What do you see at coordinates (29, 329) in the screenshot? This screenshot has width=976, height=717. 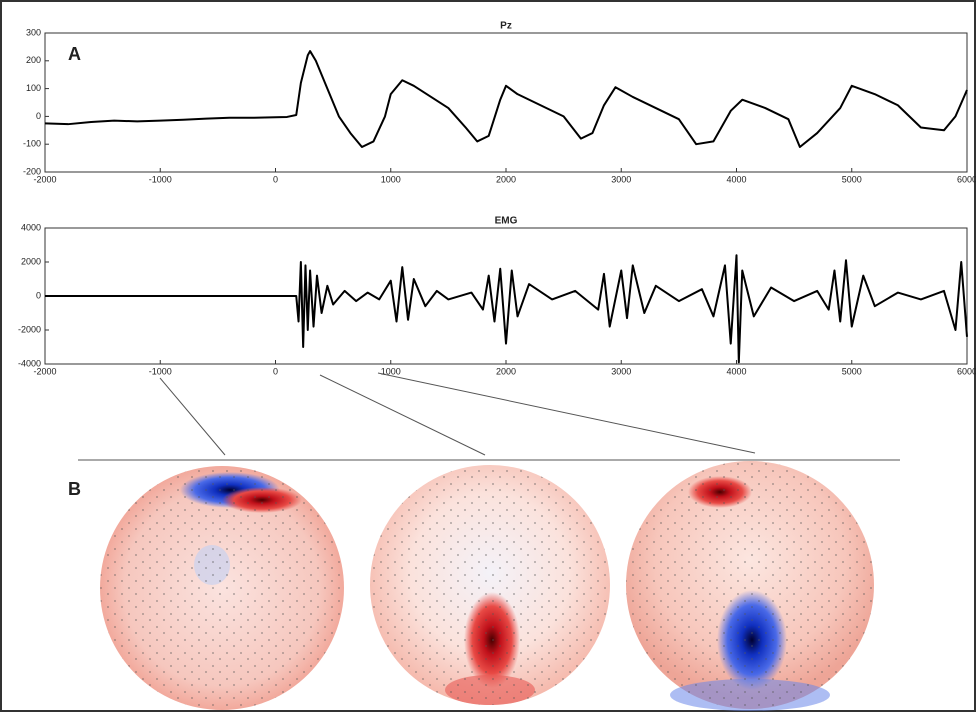 I see `y-tick-label: -2000` at bounding box center [29, 329].